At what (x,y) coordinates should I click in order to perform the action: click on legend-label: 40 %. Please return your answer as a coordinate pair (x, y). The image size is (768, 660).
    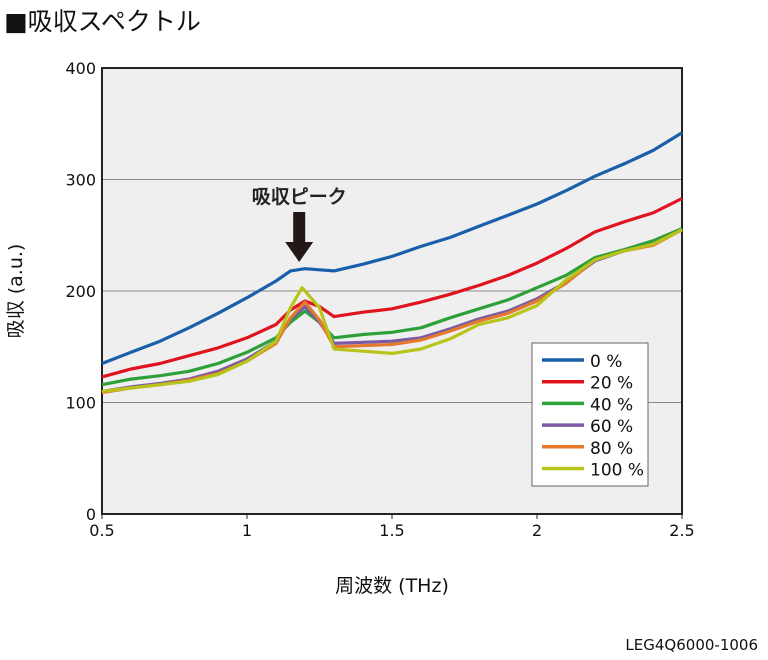
    Looking at the image, I should click on (611, 405).